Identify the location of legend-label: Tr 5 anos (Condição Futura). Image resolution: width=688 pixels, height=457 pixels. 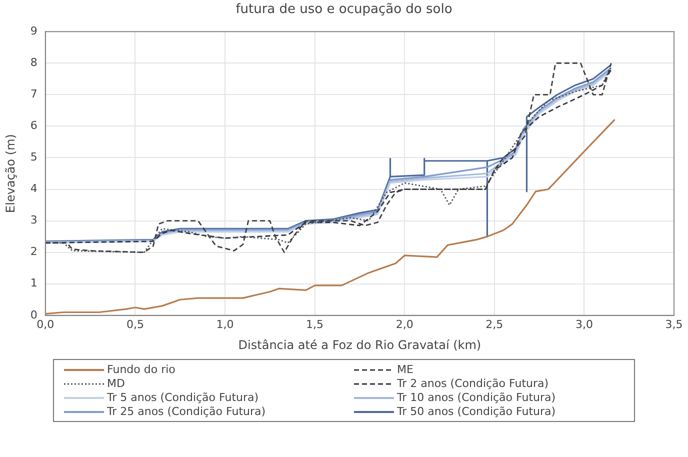
(183, 397).